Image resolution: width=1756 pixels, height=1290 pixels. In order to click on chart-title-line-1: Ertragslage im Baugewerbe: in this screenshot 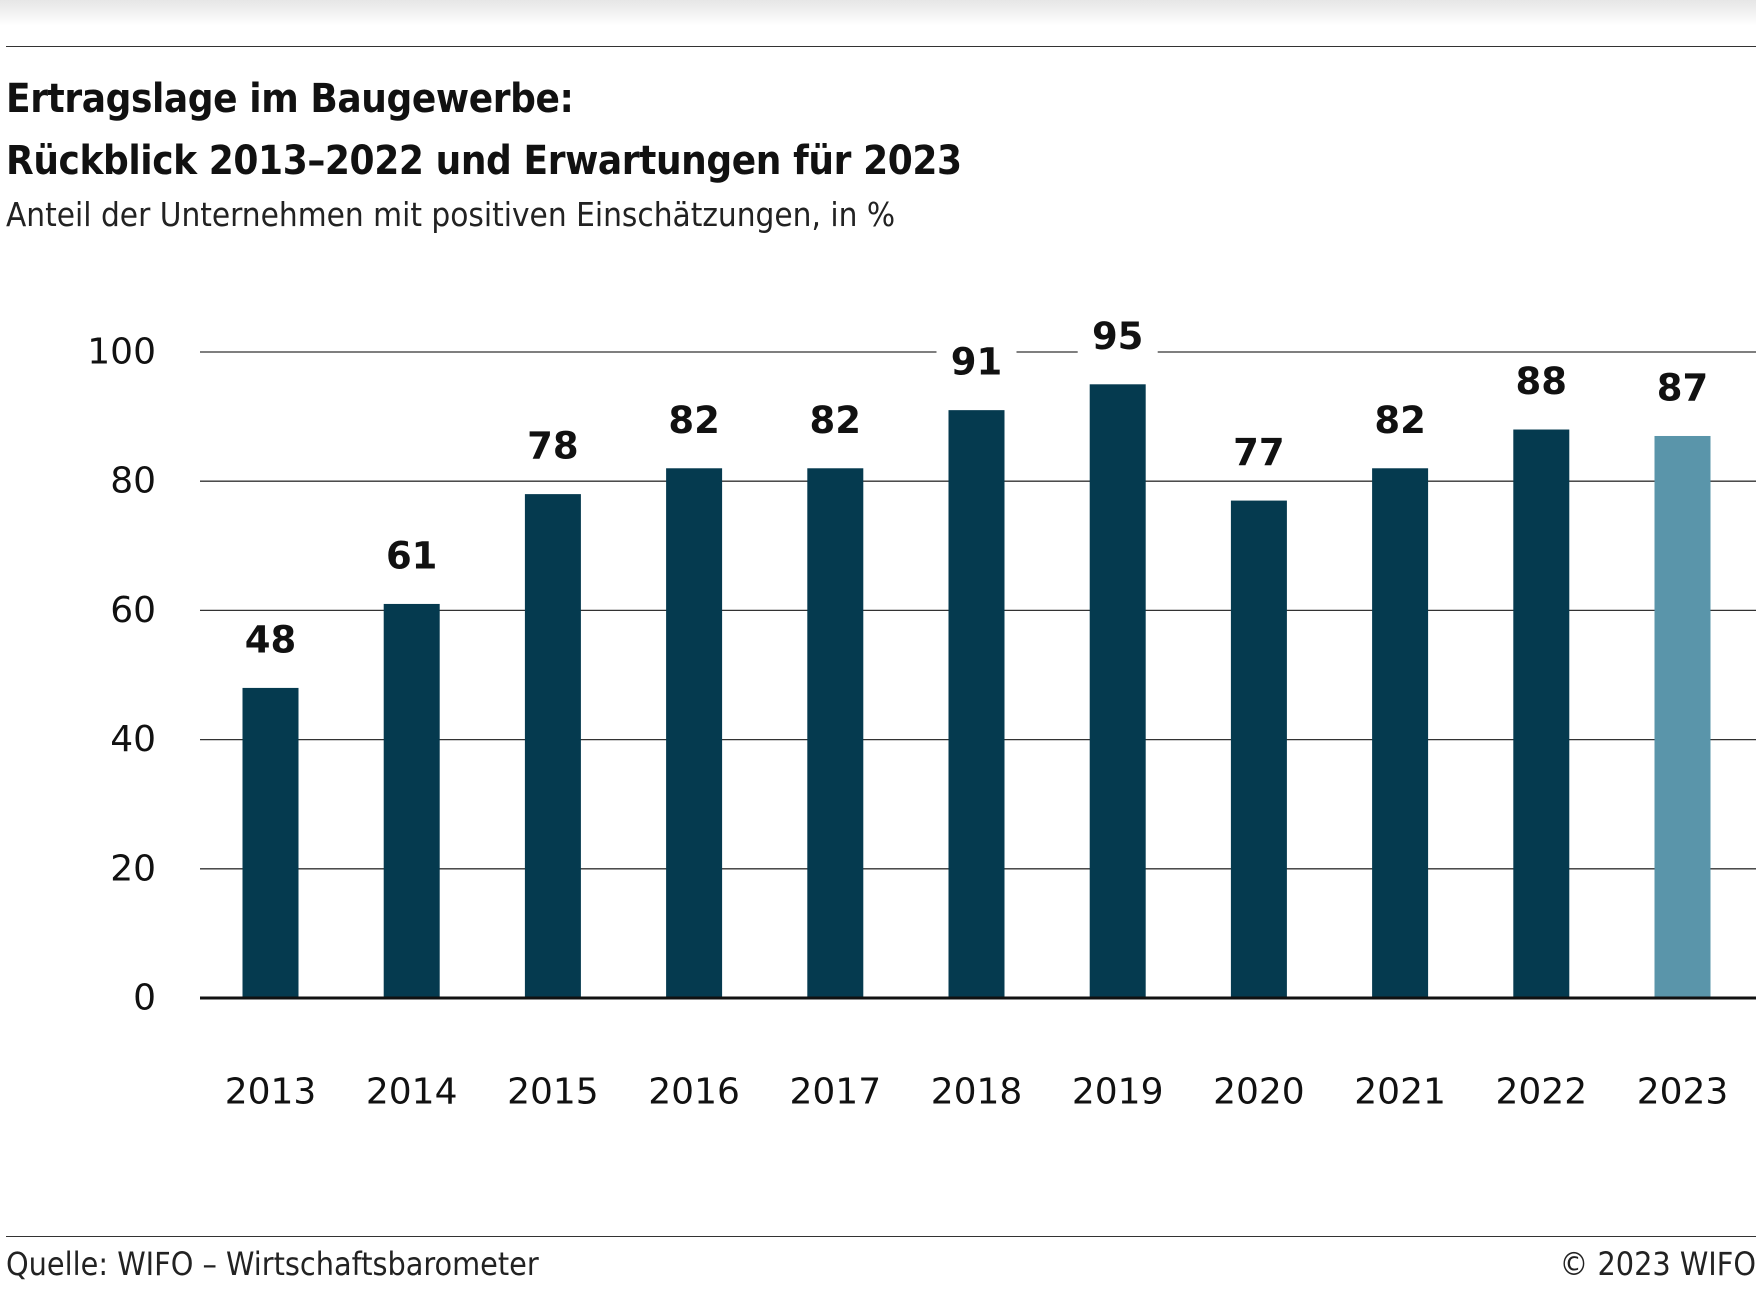, I will do `click(290, 99)`.